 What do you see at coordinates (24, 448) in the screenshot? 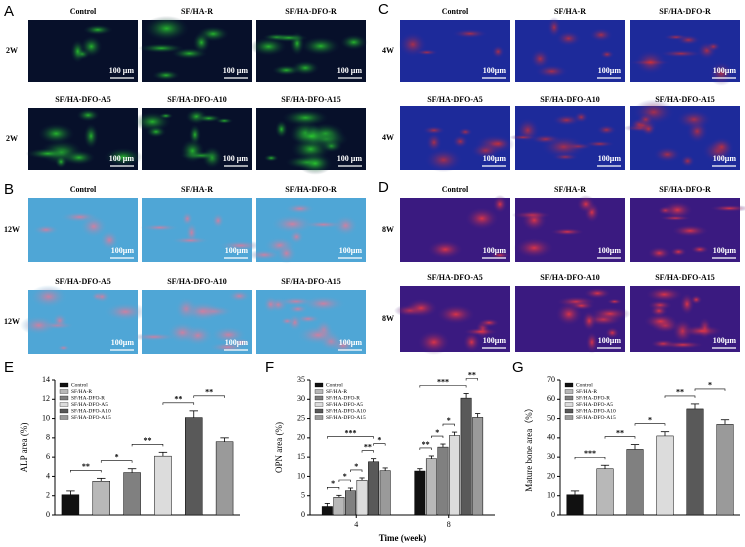
I see `y-axis-label: ALP area (%)` at bounding box center [24, 448].